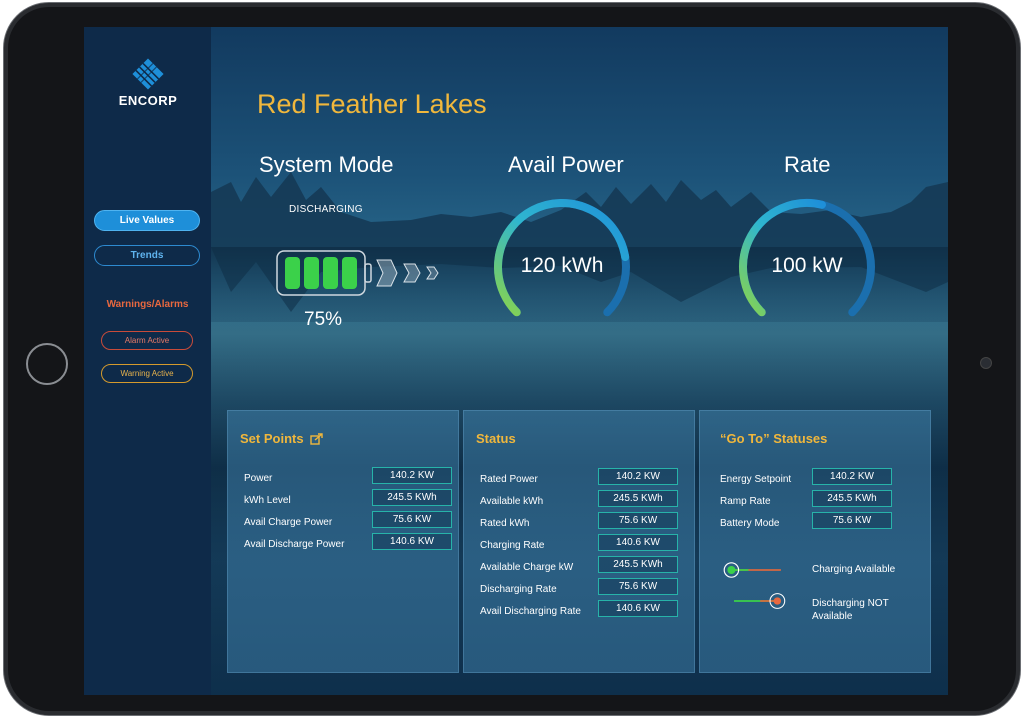  Describe the element at coordinates (638, 476) in the screenshot. I see `status-value-rated-power: 140.2 KW` at that location.